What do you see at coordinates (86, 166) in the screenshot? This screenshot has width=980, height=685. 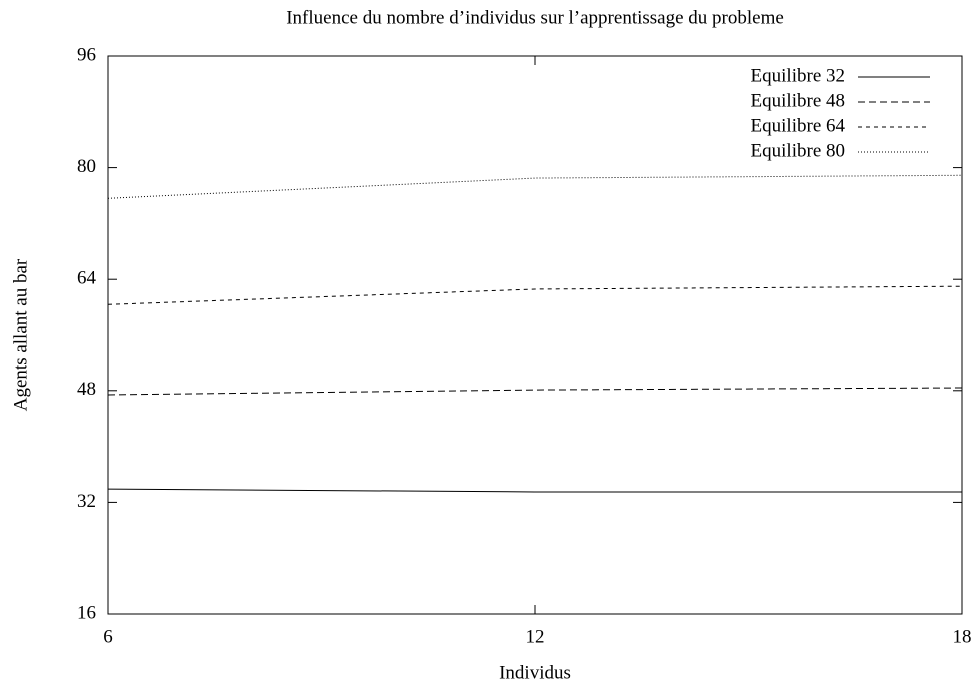 I see `y-tick-label: 80` at bounding box center [86, 166].